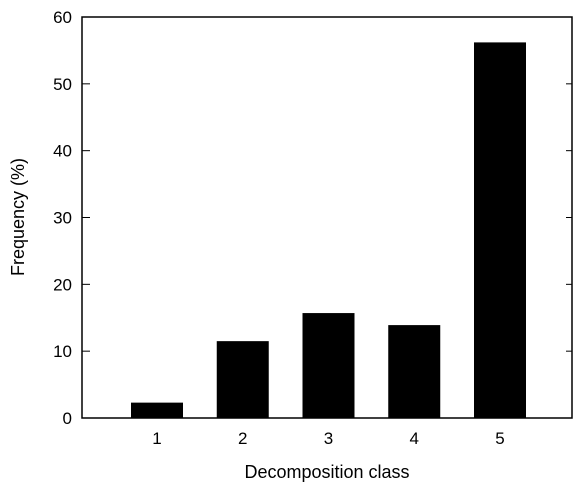 Image resolution: width=574 pixels, height=485 pixels. Describe the element at coordinates (156, 438) in the screenshot. I see `x-tick-label: 1` at that location.